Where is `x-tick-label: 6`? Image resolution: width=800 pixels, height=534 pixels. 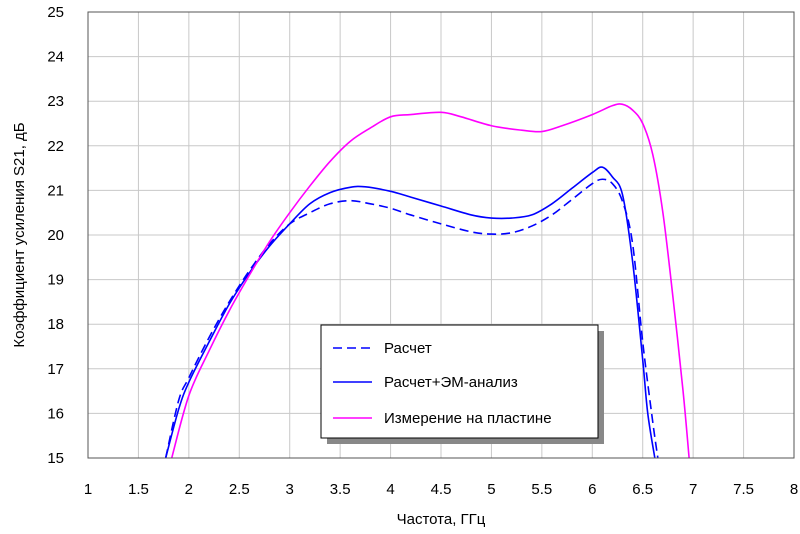
x-tick-label: 6 is located at coordinates (592, 489).